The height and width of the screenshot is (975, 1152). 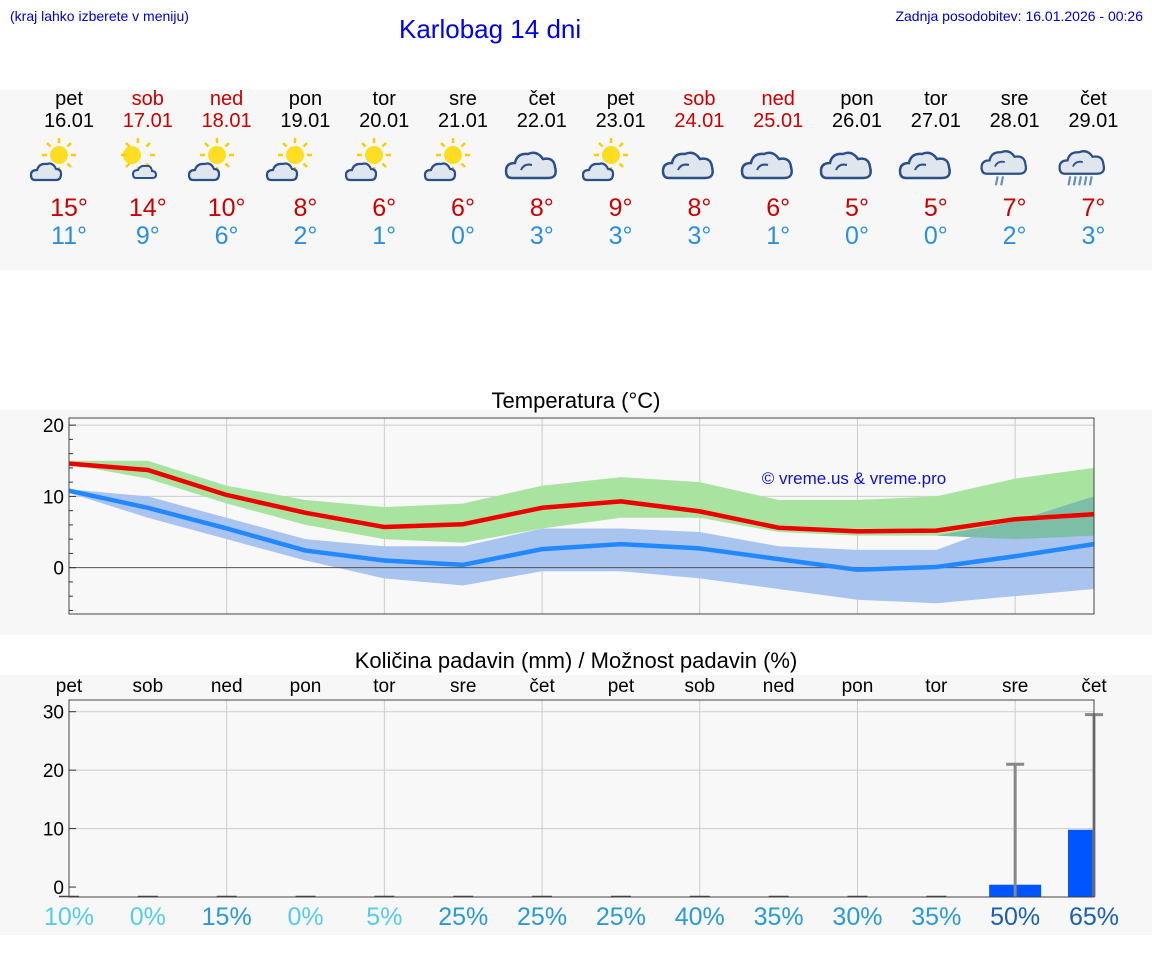 I want to click on precip-bar, so click(x=1081, y=863).